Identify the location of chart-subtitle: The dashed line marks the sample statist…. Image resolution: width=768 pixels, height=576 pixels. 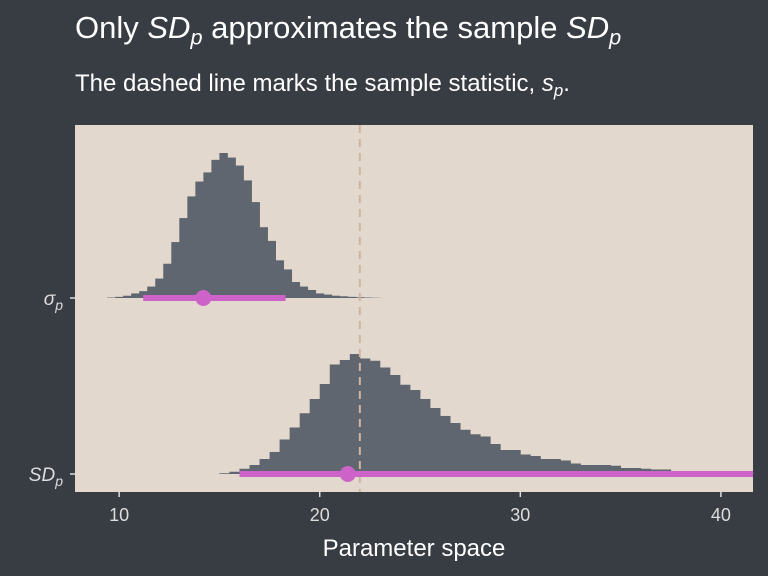
(322, 85).